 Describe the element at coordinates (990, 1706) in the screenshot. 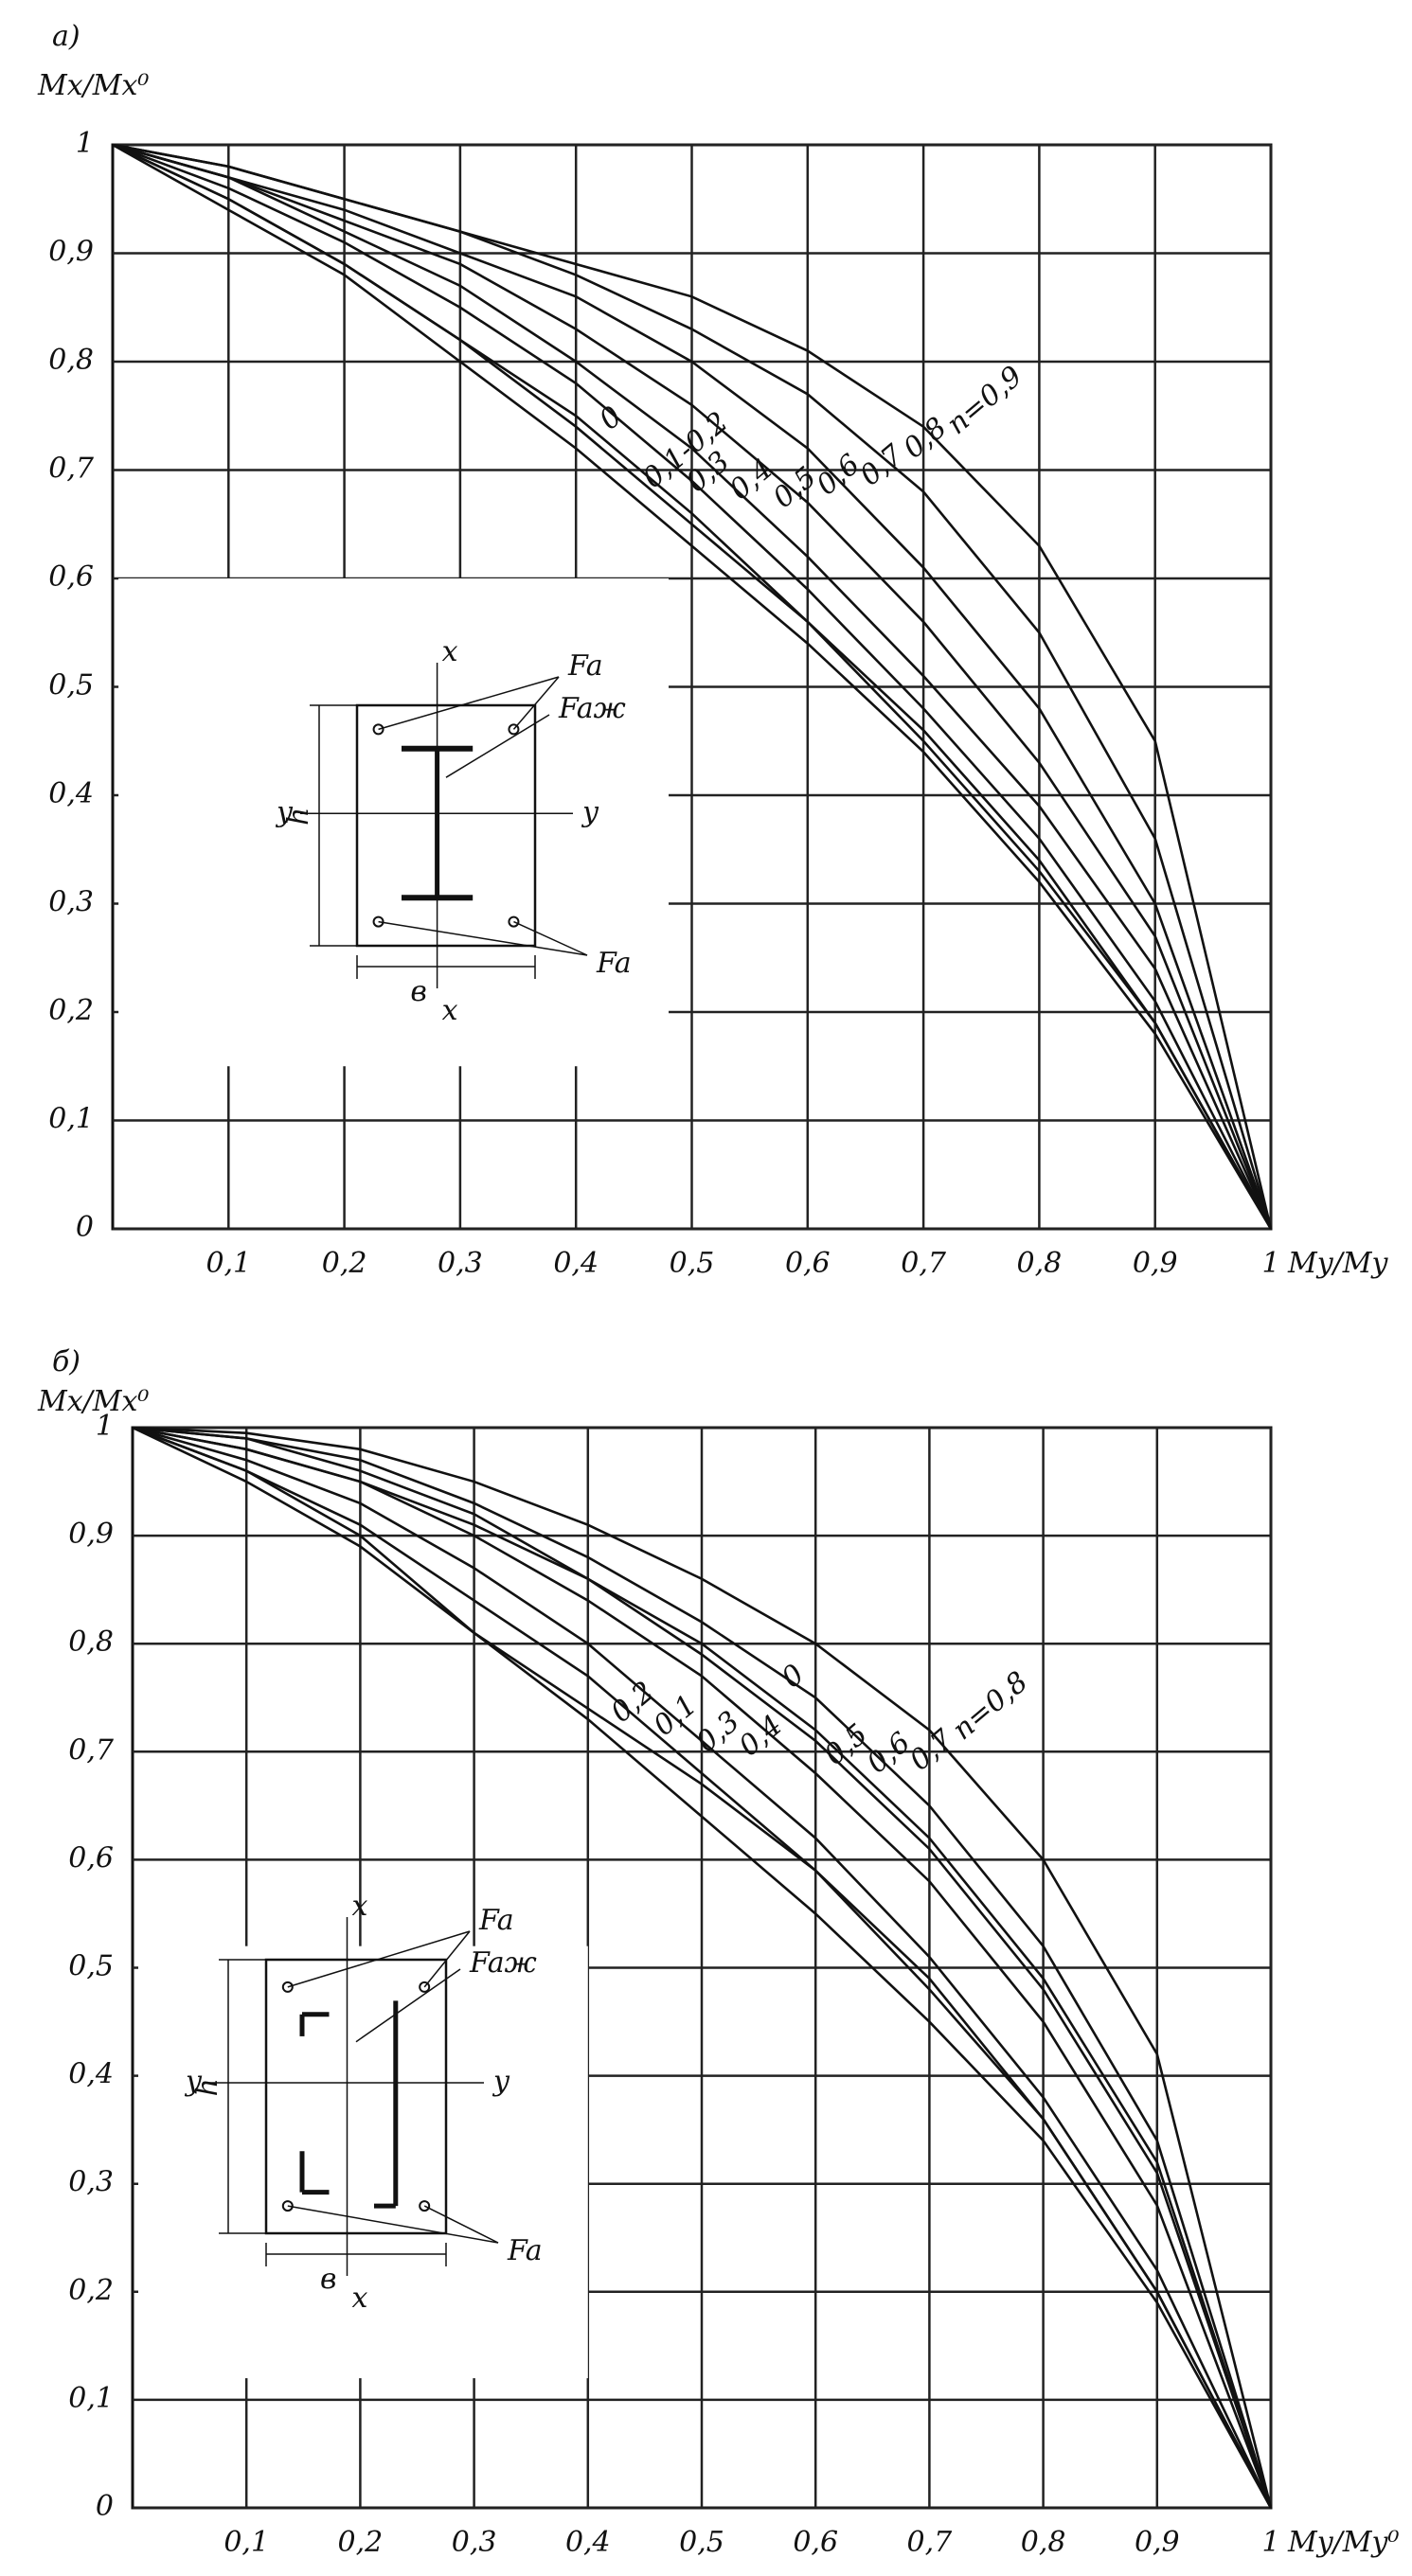

I see `curve-label: n=0,8` at that location.